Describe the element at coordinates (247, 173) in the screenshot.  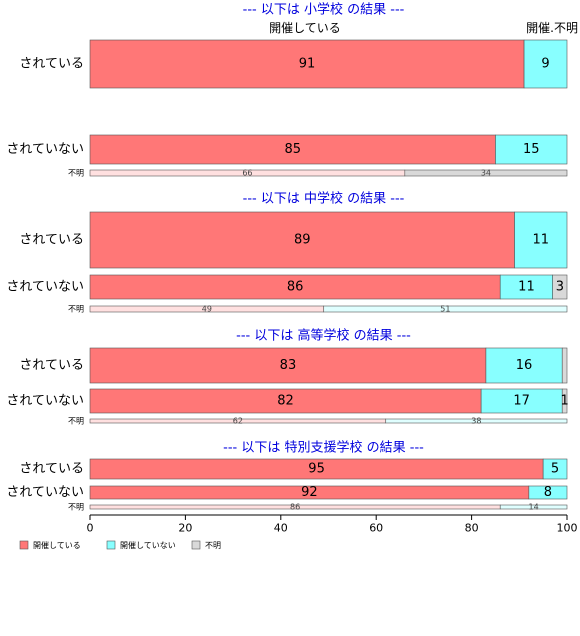
I see `data-label: 66` at that location.